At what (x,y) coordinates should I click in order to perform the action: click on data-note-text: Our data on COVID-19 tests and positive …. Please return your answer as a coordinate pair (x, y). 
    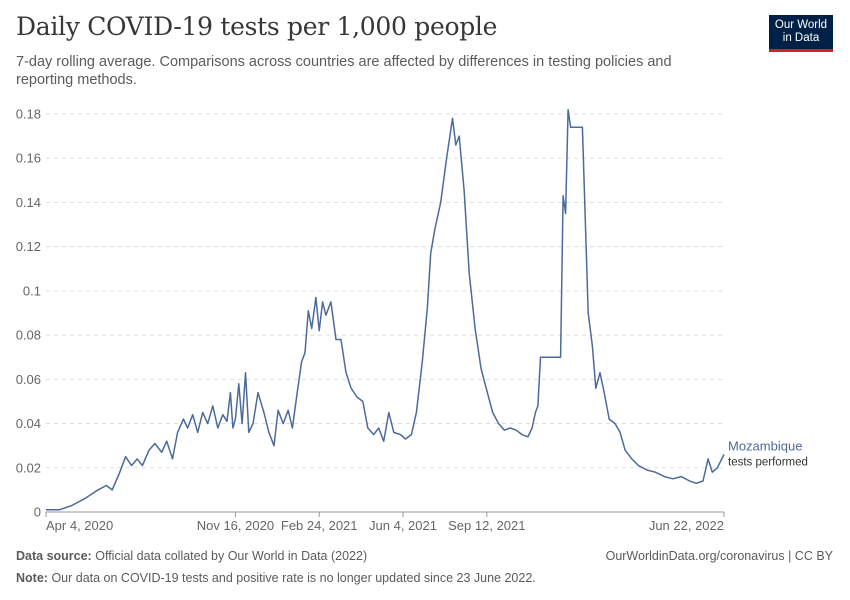
    Looking at the image, I should click on (293, 578).